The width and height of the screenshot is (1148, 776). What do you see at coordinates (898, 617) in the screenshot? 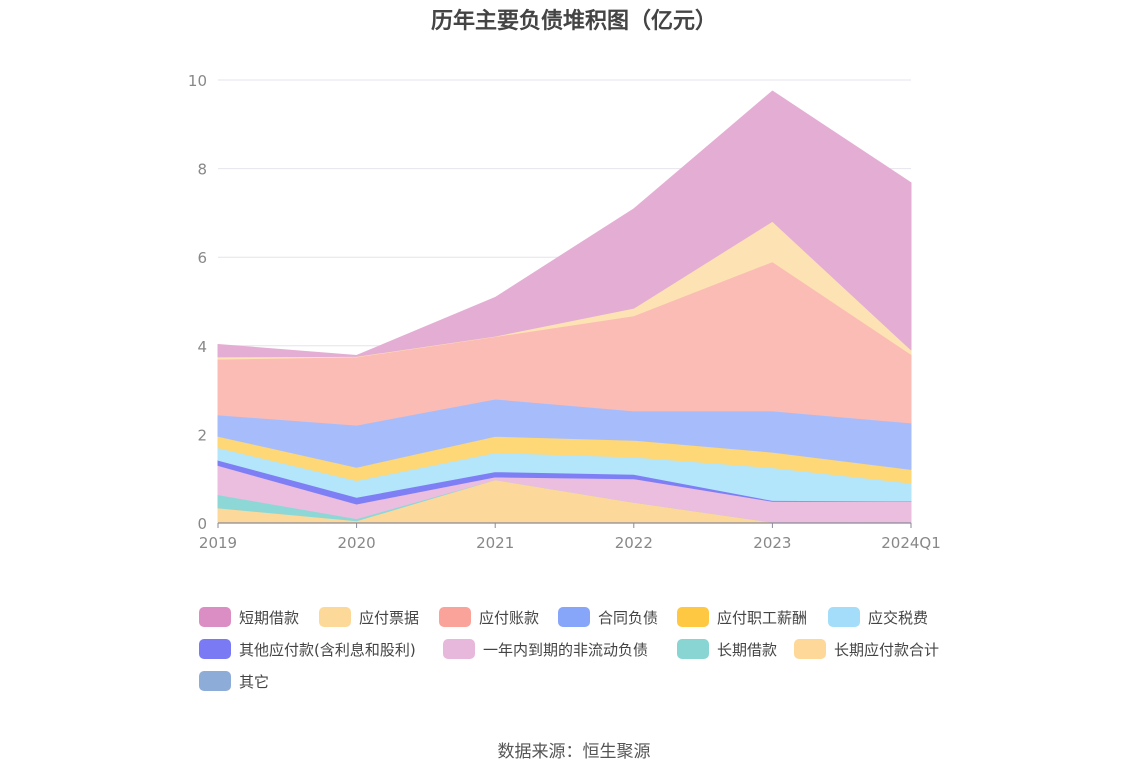
I see `legend-label: 应交税费` at bounding box center [898, 617].